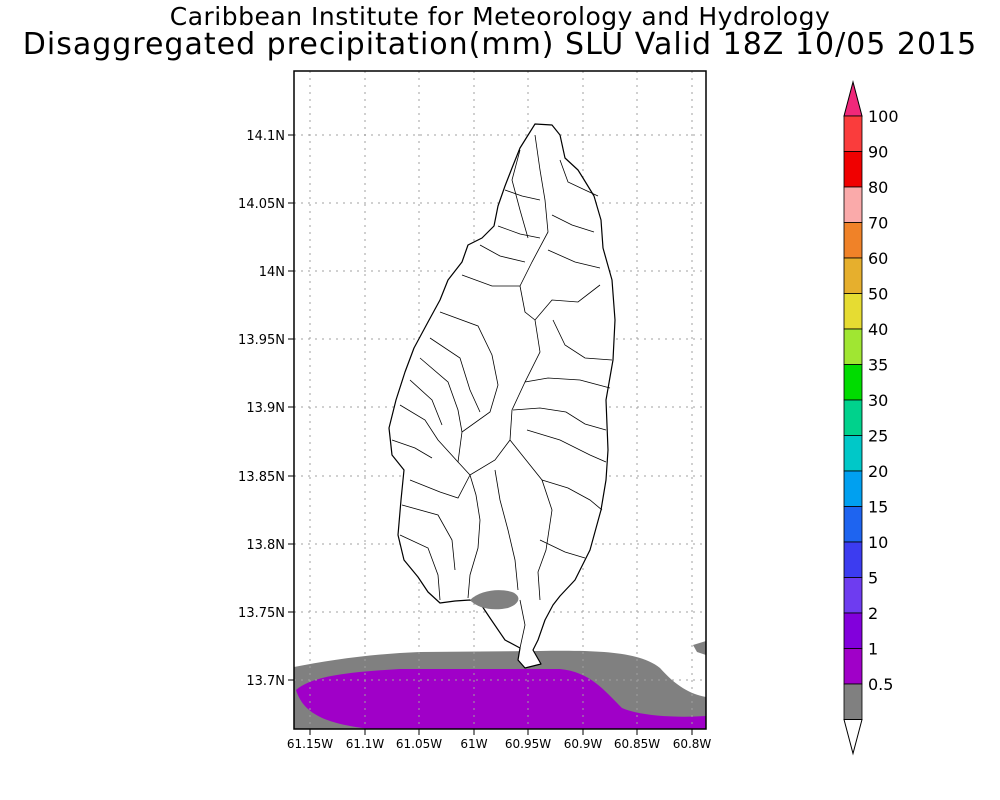  I want to click on lon-label: 61.05W, so click(419, 744).